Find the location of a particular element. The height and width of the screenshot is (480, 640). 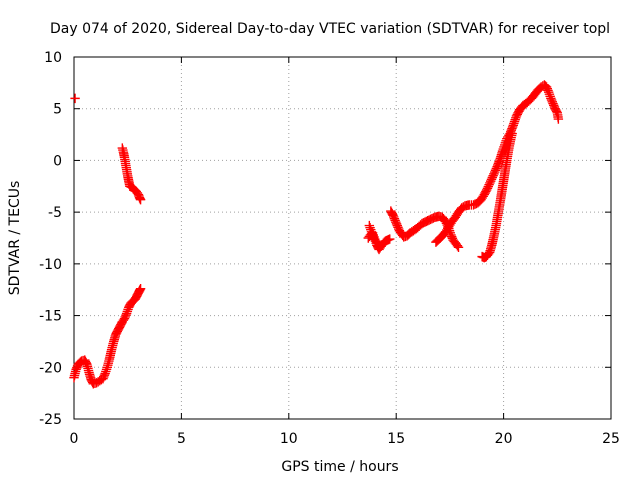

y-tick-label: -10 is located at coordinates (50, 265).